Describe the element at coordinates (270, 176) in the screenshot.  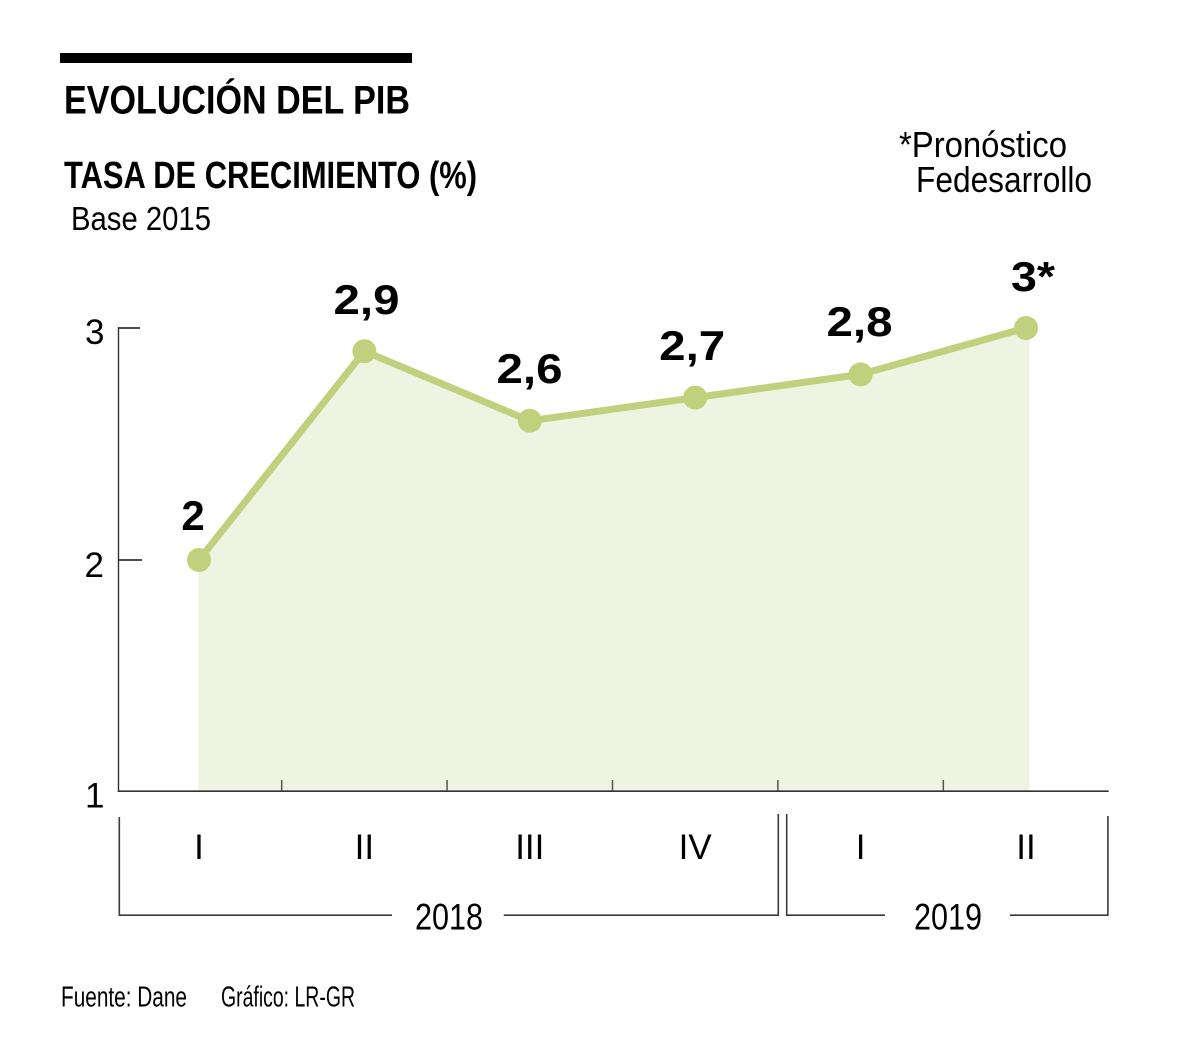
I see `svg-text: TASA DE CRECIMIENTO (%)` at that location.